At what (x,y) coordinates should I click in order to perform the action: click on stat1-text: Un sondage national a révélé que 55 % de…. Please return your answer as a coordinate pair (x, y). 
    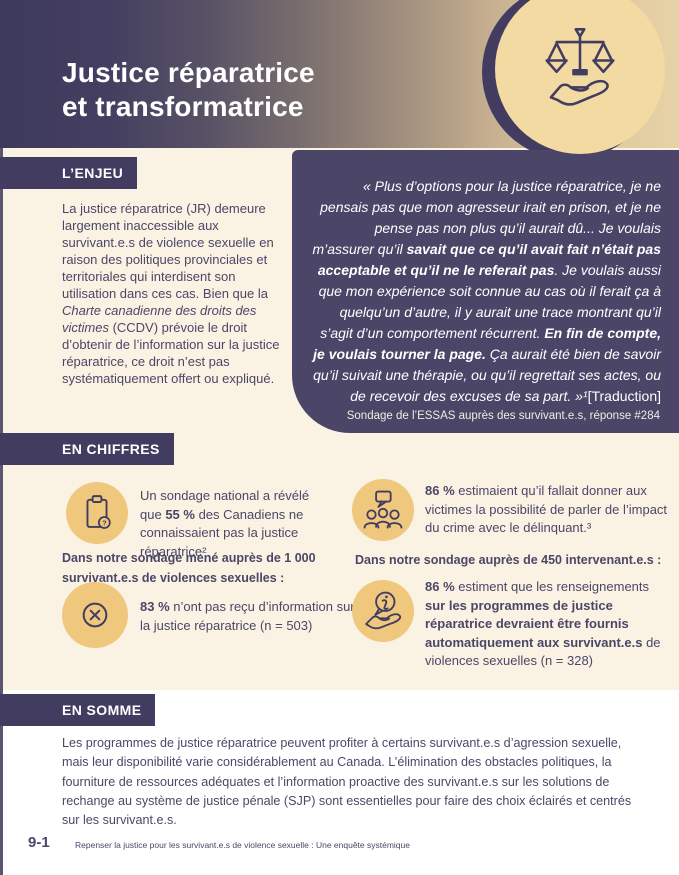
    Looking at the image, I should click on (236, 524).